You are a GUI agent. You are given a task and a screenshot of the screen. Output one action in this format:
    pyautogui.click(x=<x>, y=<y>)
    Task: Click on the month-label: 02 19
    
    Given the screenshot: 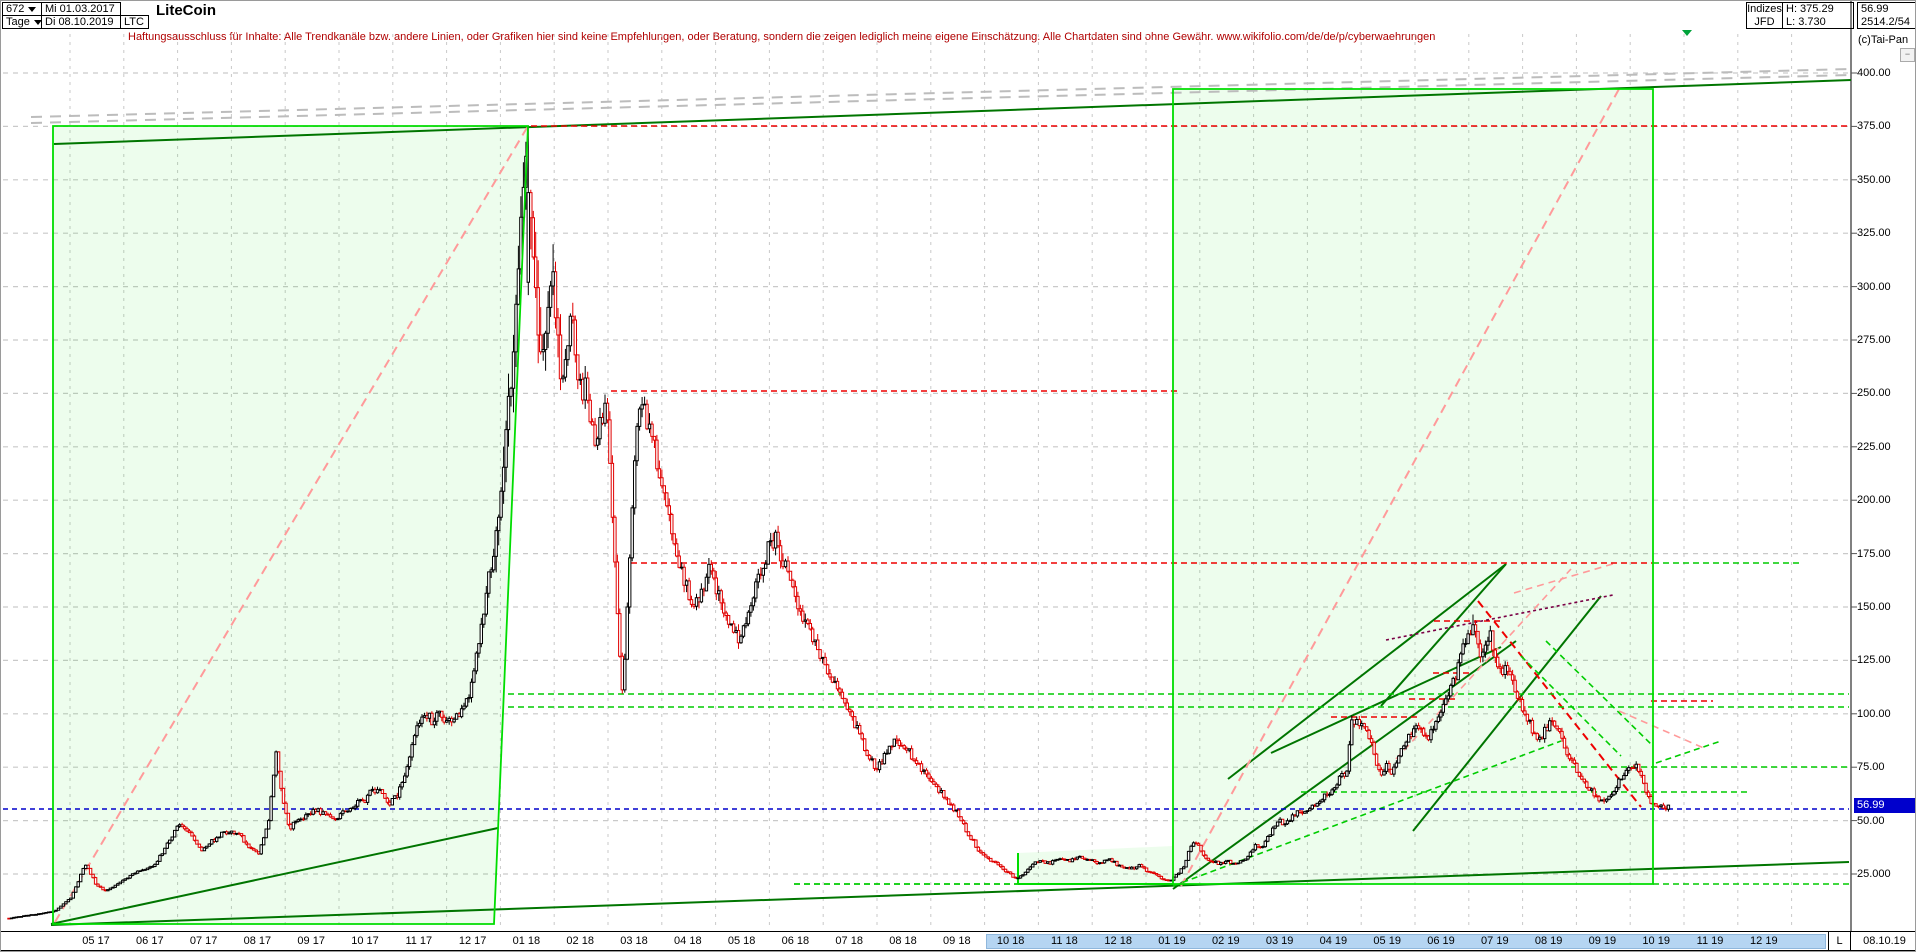 What is the action you would take?
    pyautogui.click(x=1226, y=941)
    